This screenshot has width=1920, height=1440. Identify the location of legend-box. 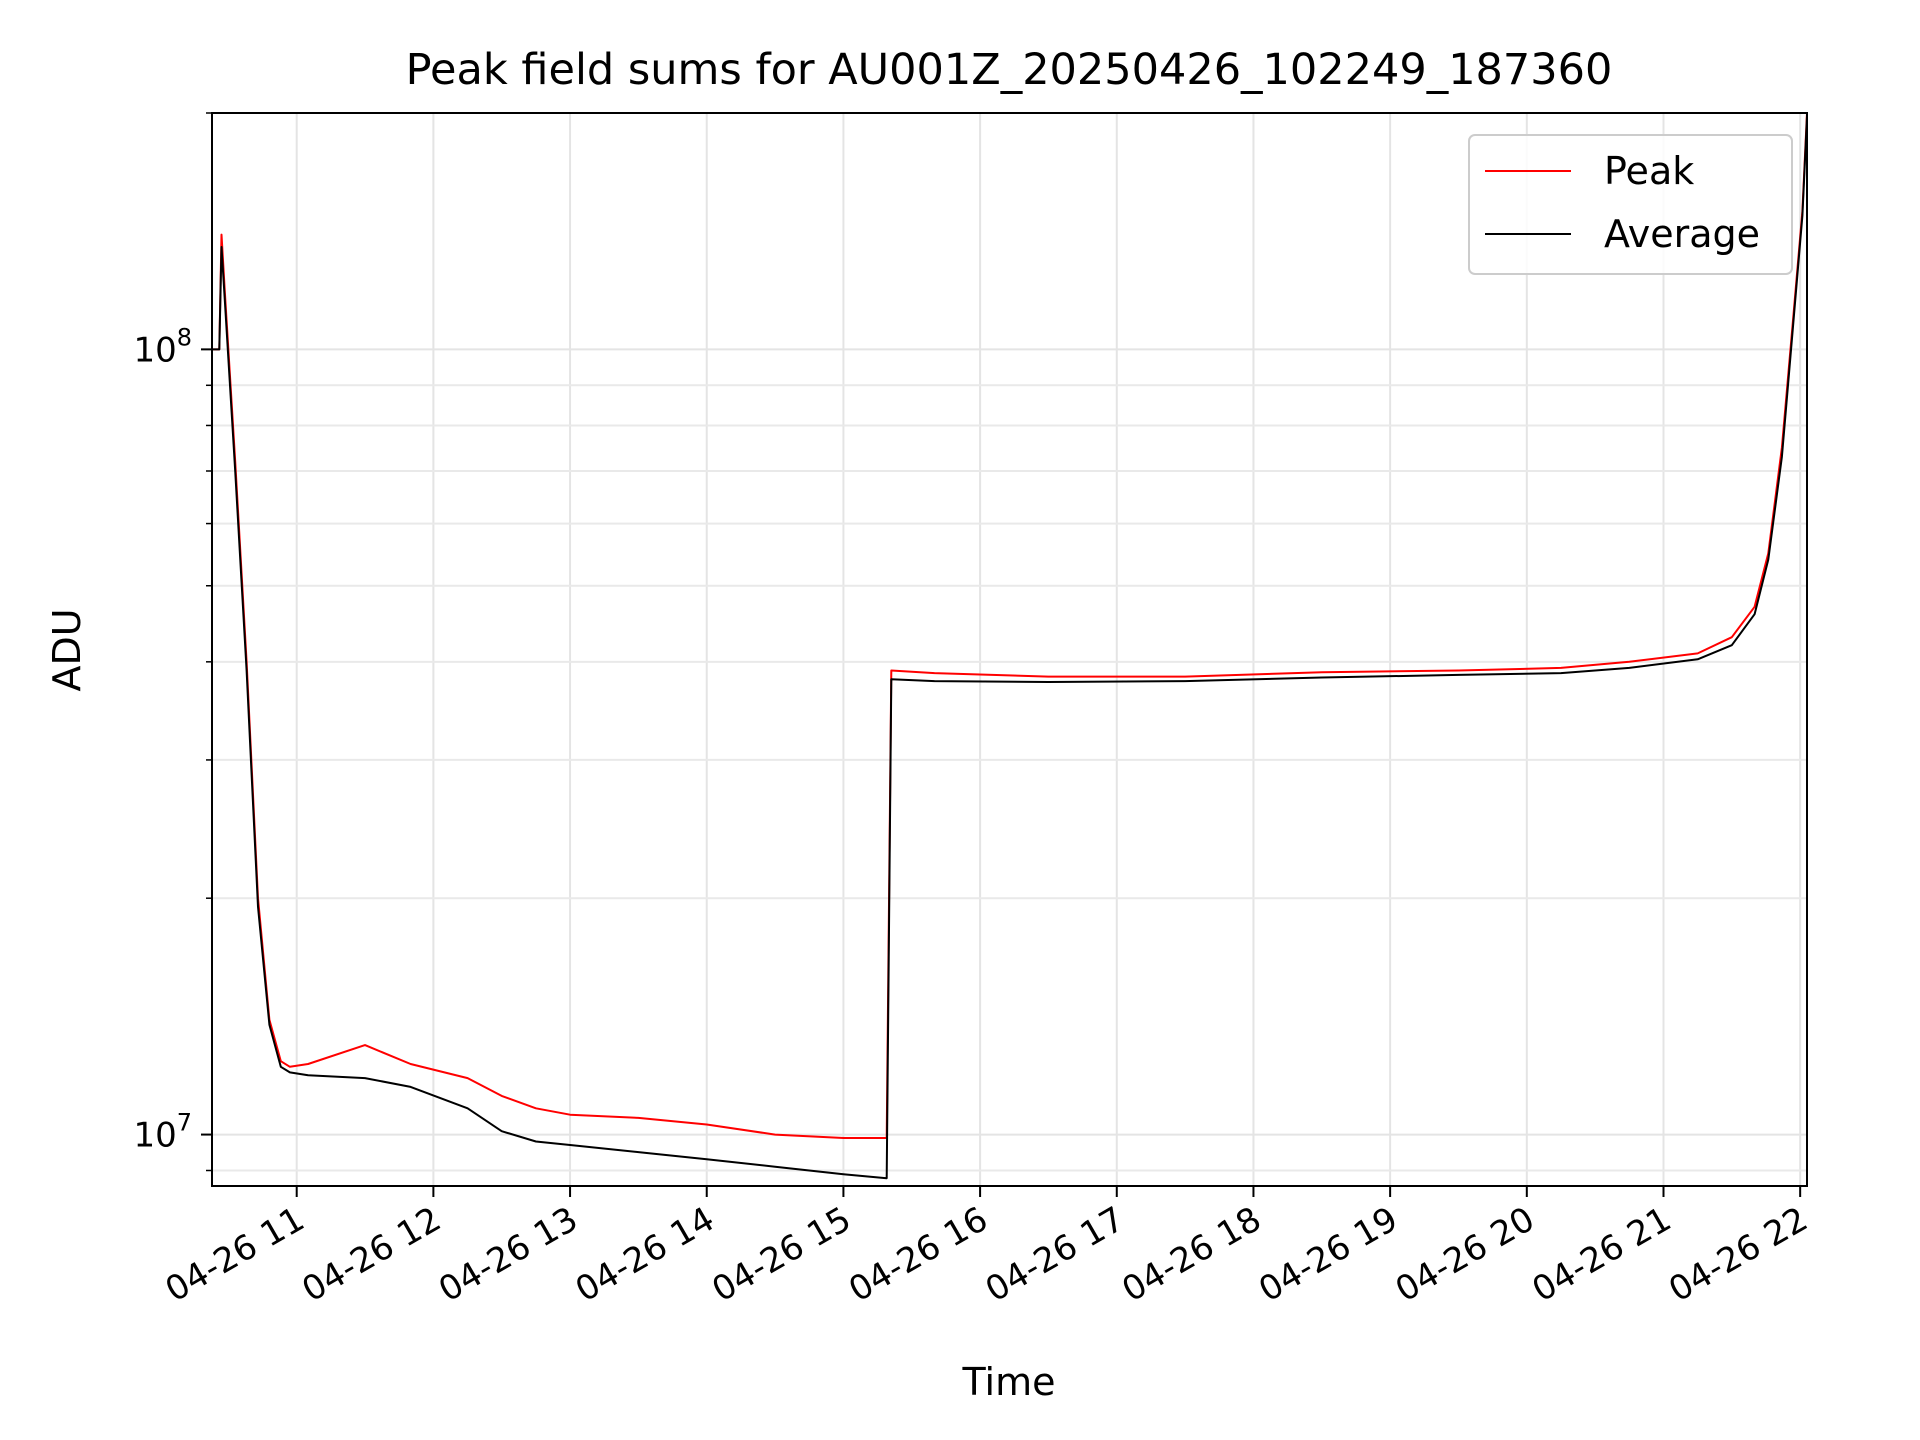
(1630, 204).